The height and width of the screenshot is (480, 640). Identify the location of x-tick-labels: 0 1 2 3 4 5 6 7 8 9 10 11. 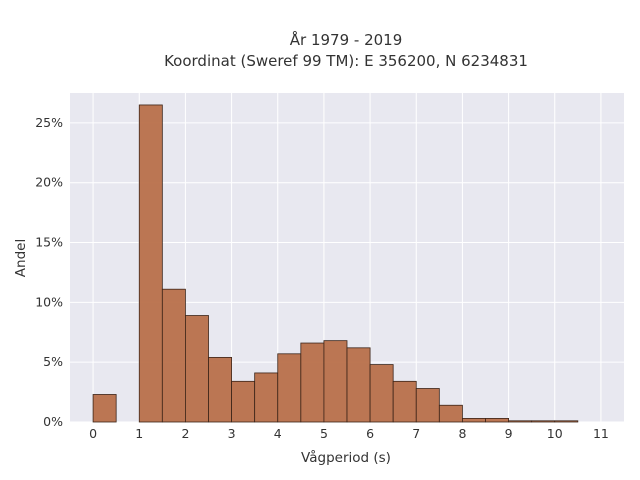
(349, 433).